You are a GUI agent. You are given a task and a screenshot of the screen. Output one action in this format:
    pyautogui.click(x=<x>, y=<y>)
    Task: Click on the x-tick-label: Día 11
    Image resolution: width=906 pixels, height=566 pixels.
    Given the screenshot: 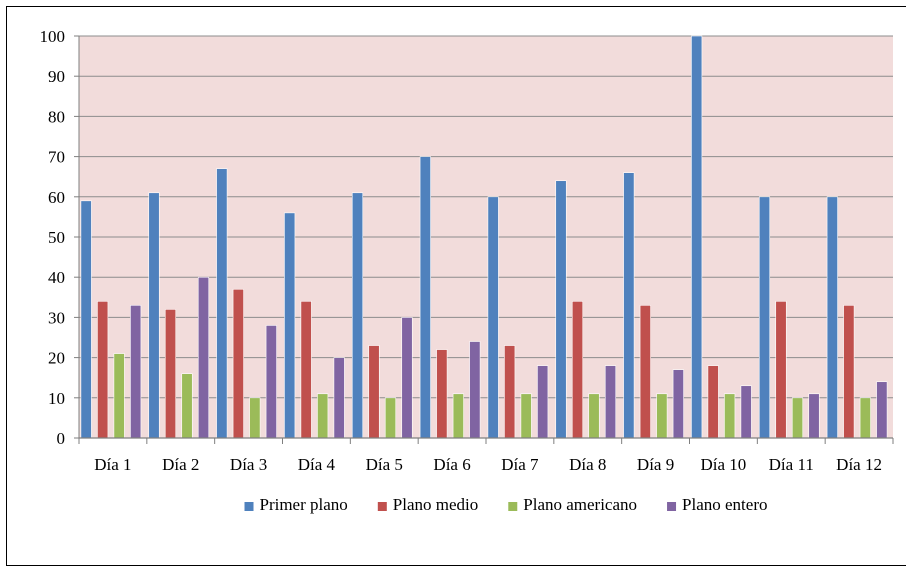 What is the action you would take?
    pyautogui.click(x=791, y=464)
    